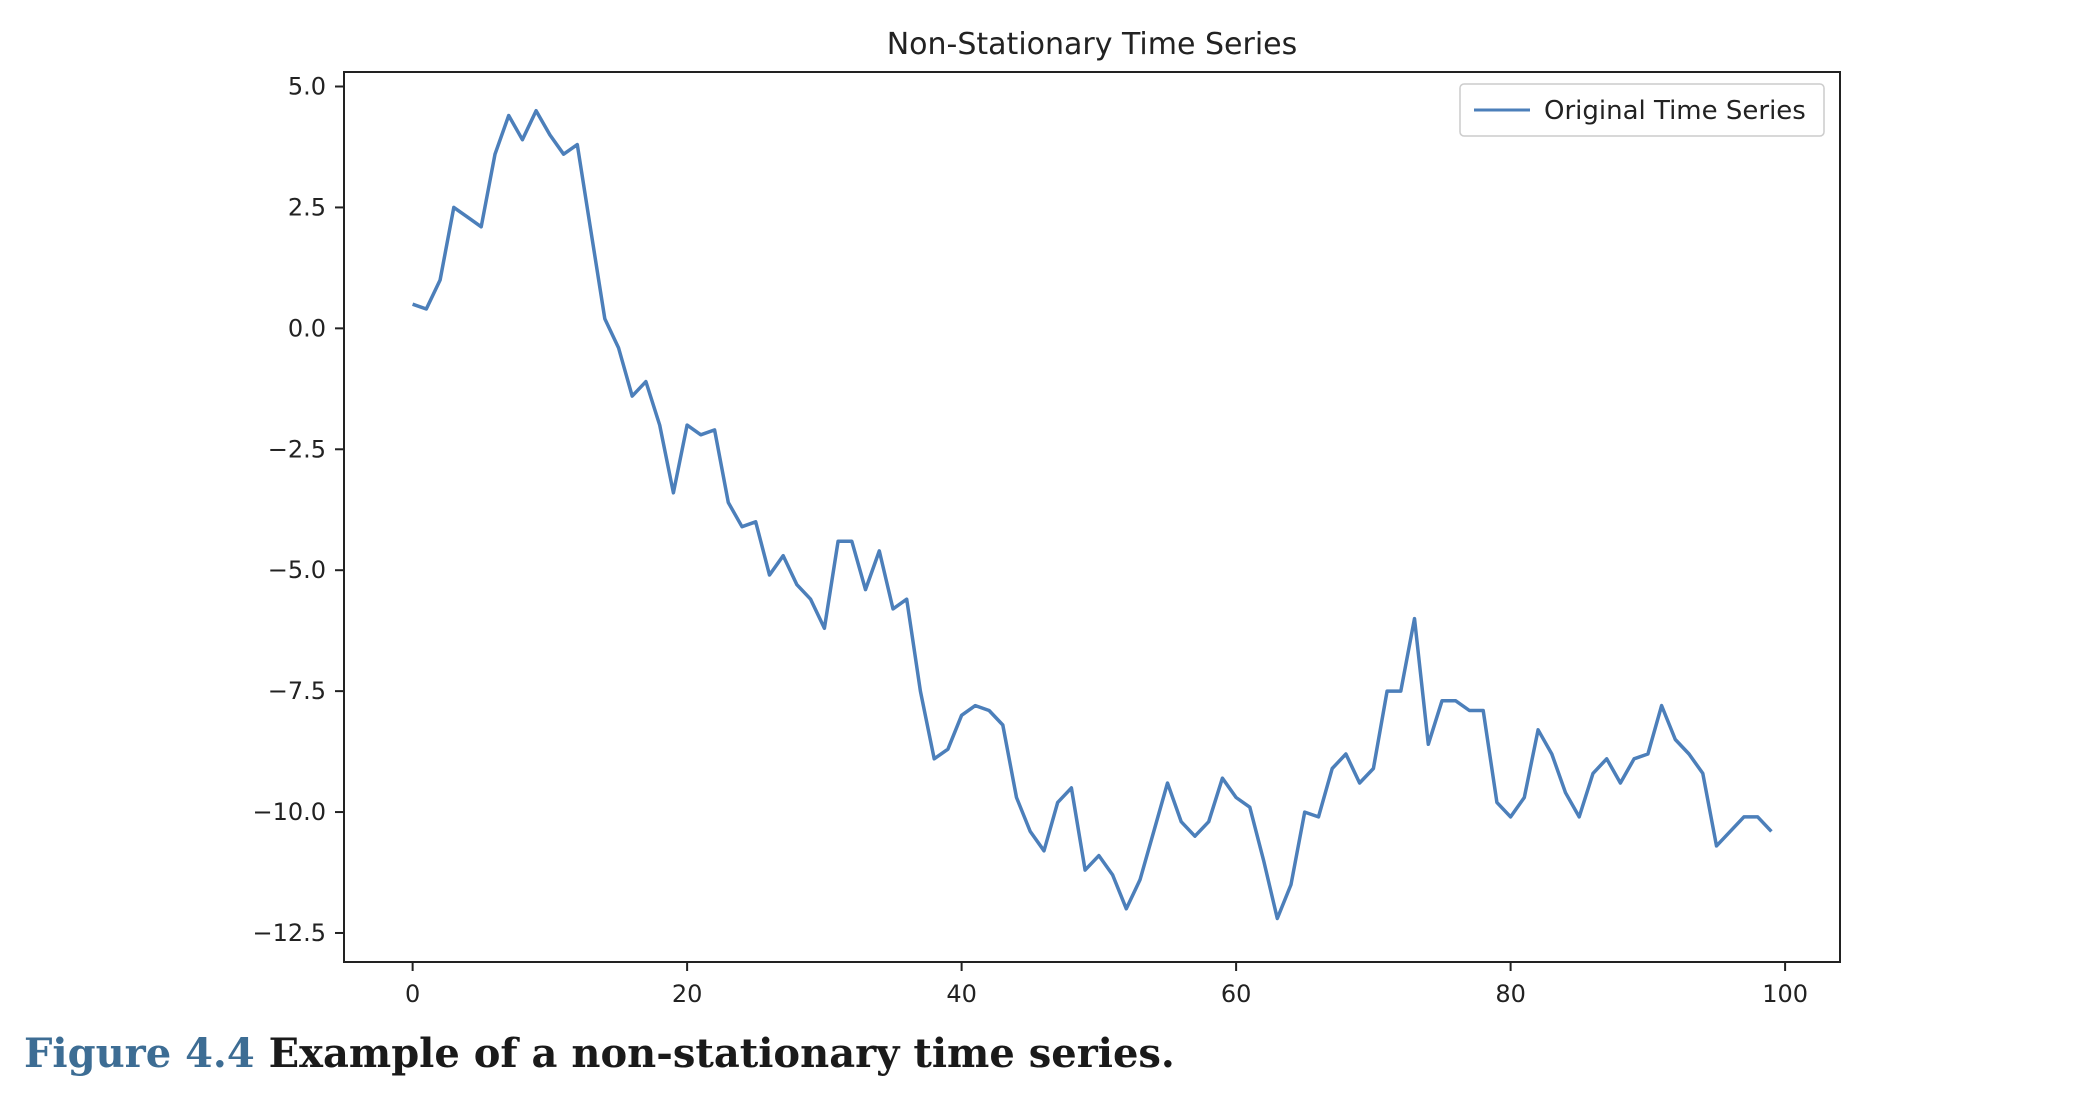  I want to click on y-tick-label: 0.0, so click(307, 328).